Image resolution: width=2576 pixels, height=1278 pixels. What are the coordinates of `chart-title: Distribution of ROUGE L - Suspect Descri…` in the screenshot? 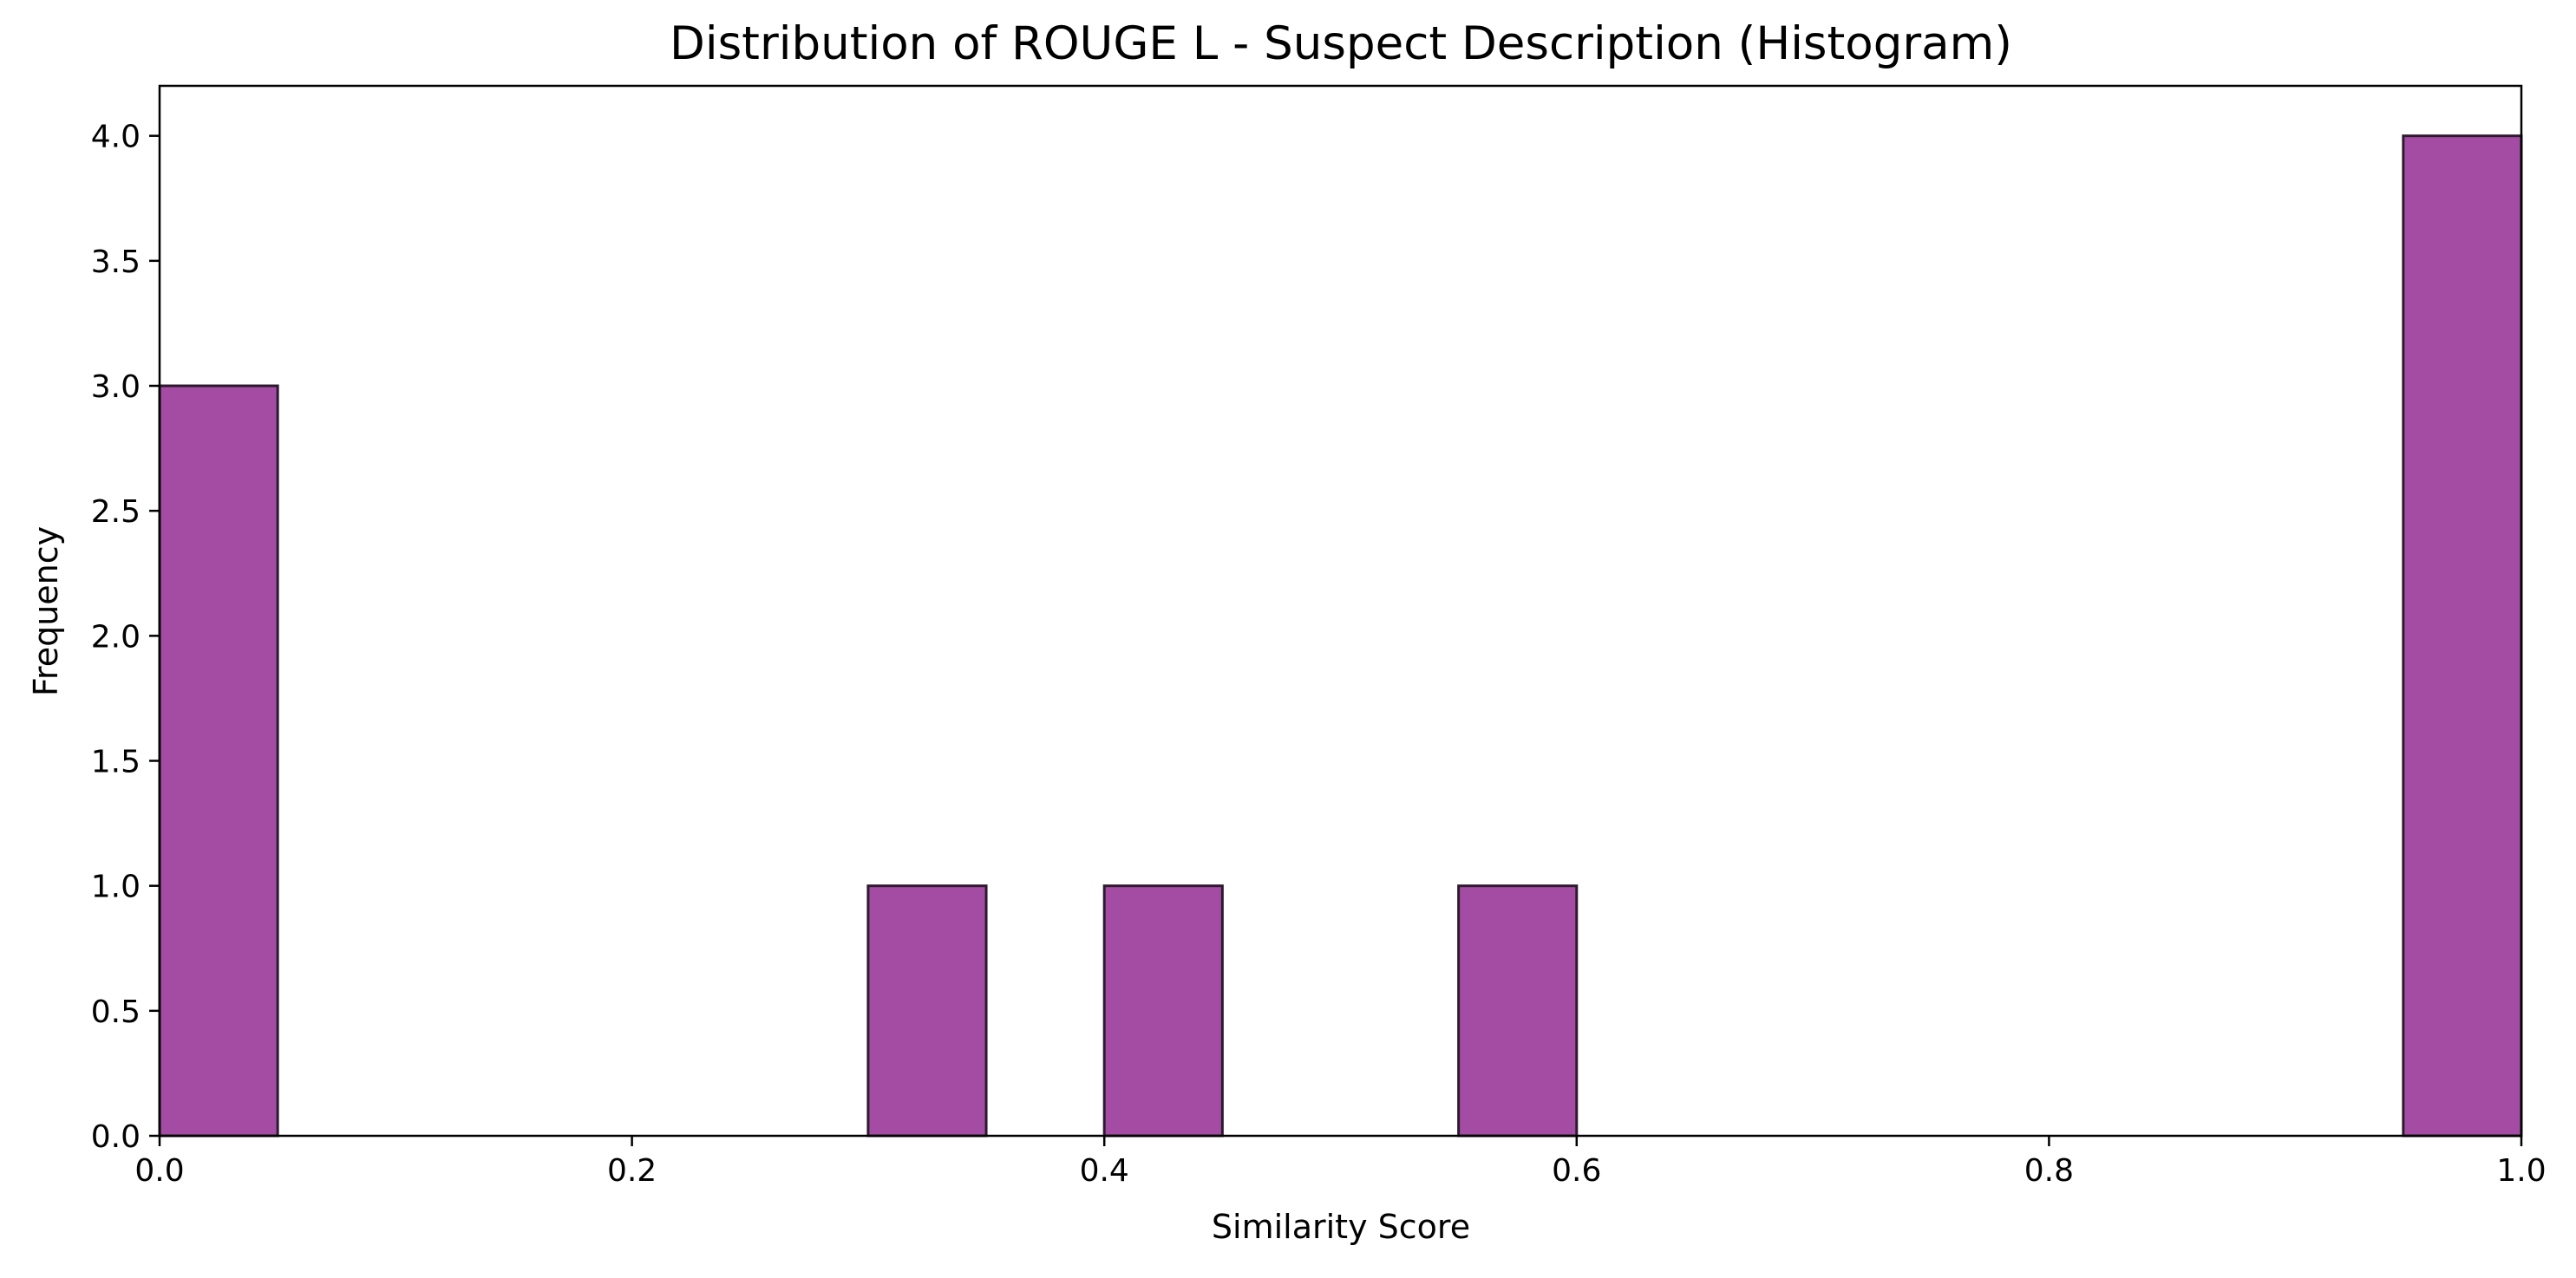 It's located at (1341, 43).